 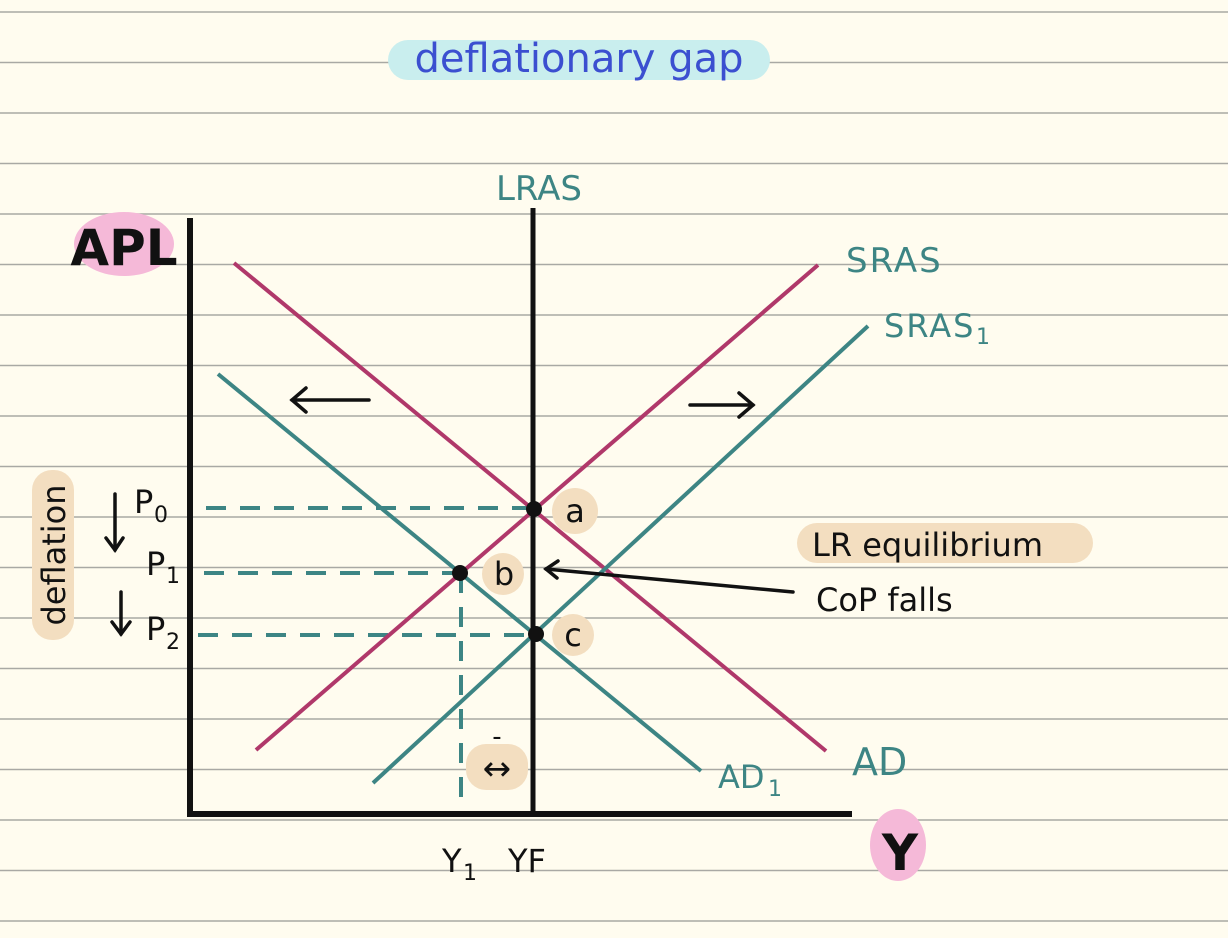 I want to click on y-axis-label: APL, so click(x=123, y=248).